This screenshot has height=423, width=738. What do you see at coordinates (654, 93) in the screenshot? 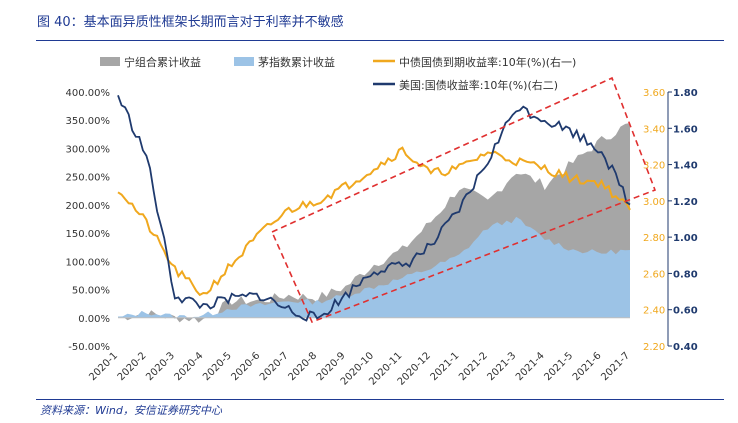
I see `y-right1-tick-label: 3.60` at bounding box center [654, 93].